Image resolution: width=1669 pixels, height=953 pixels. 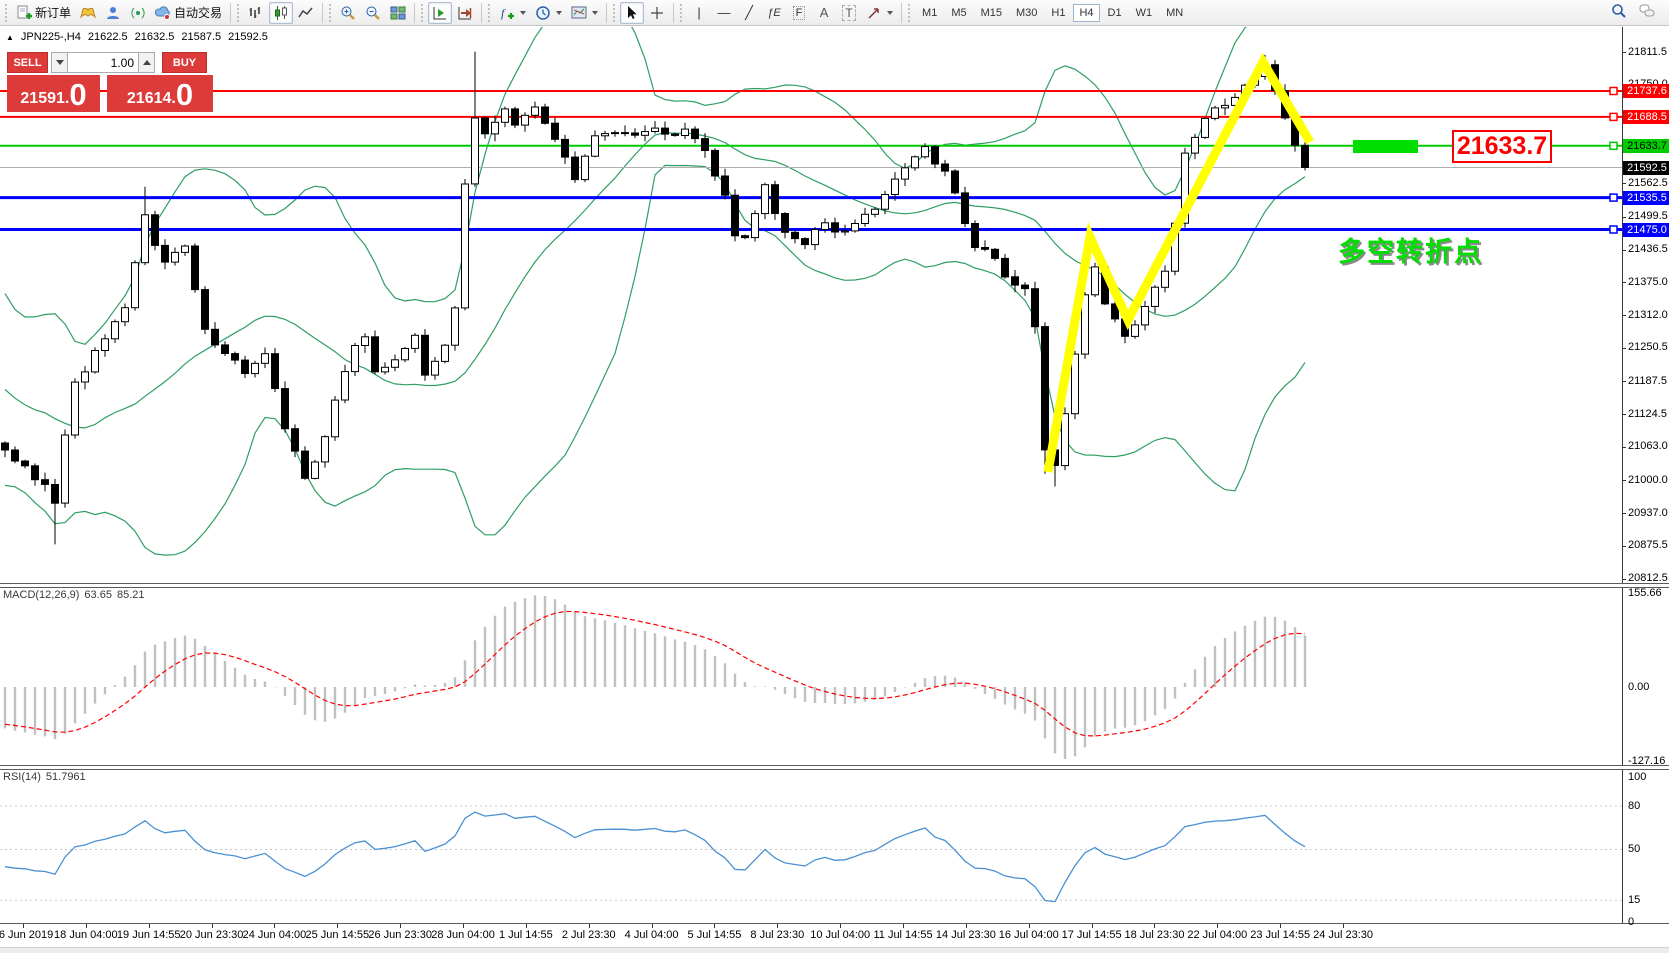 What do you see at coordinates (749, 13) in the screenshot?
I see `trendline-tool: ╱` at bounding box center [749, 13].